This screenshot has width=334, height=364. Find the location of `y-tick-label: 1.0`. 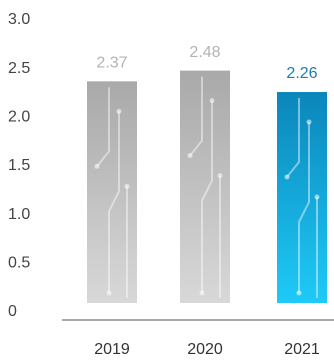

y-tick-label: 1.0 is located at coordinates (19, 214).